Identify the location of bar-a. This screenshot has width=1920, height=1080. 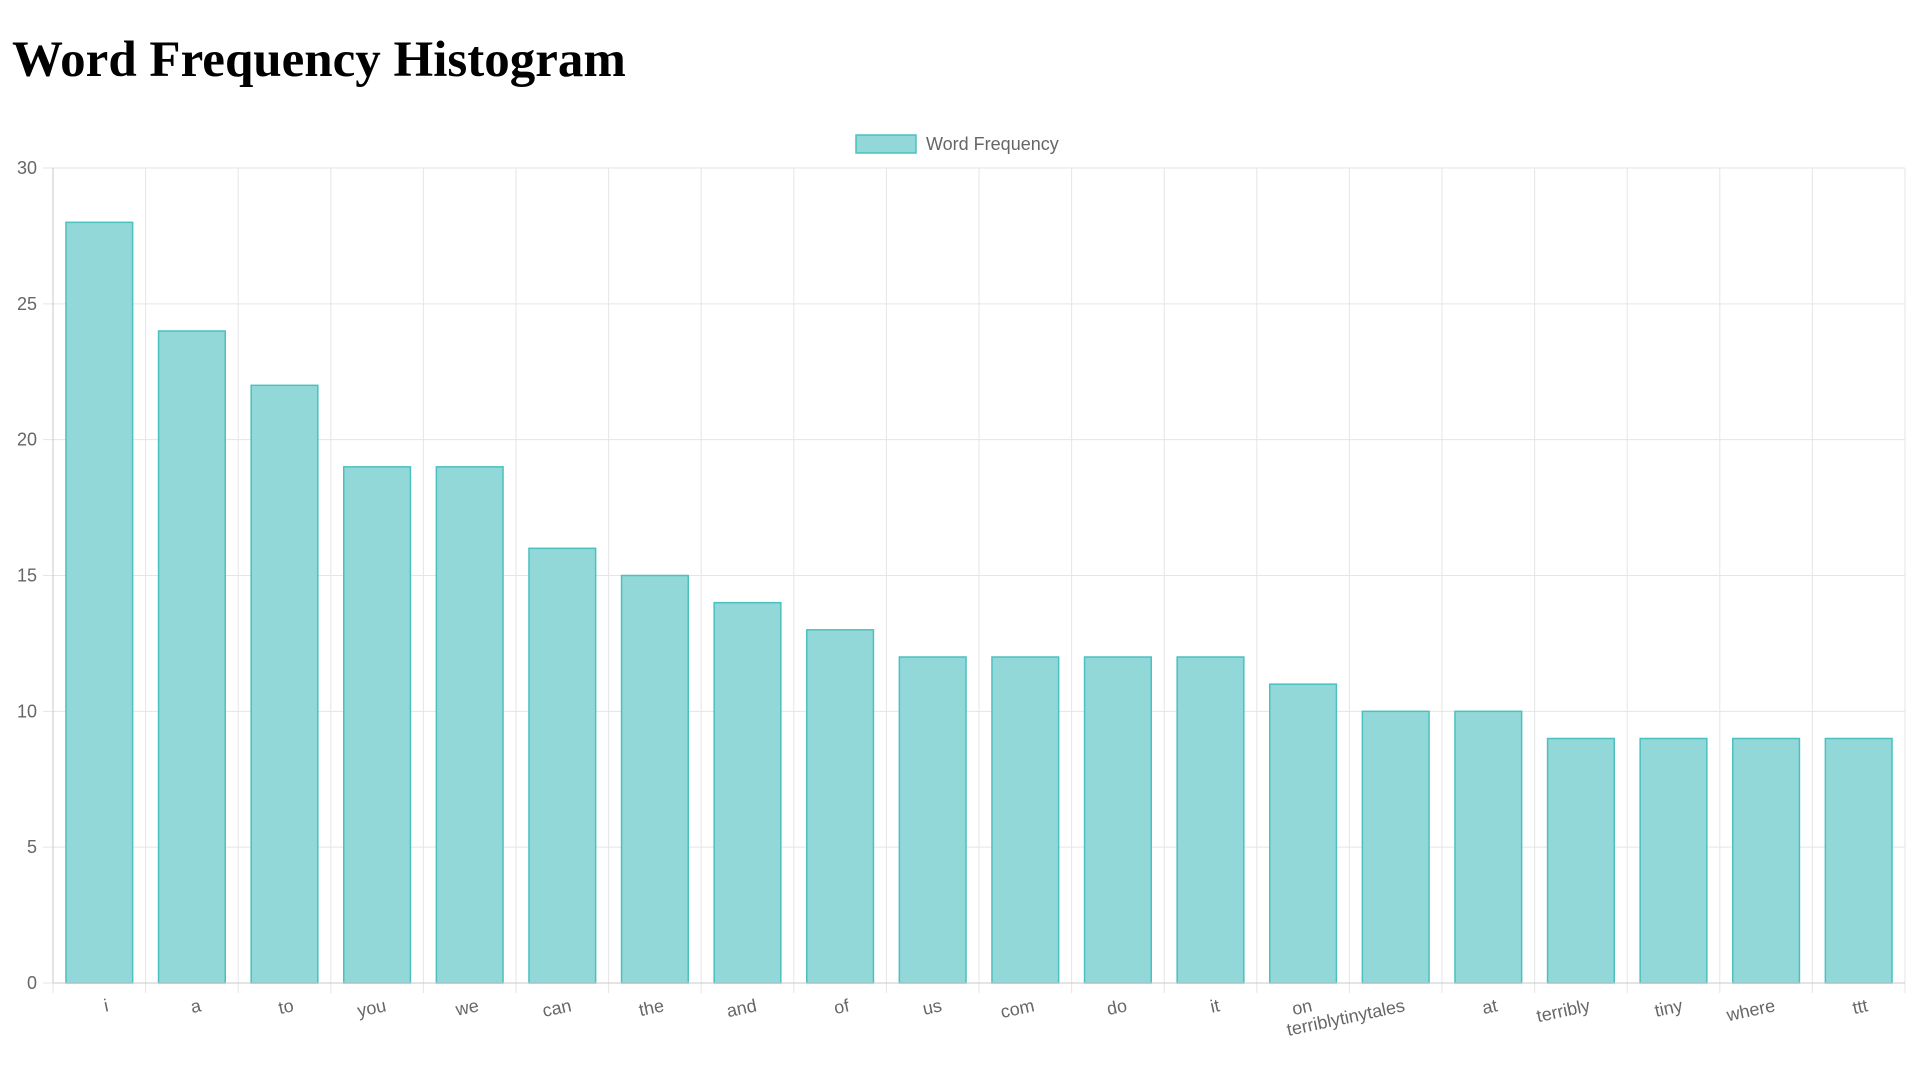
(191, 657).